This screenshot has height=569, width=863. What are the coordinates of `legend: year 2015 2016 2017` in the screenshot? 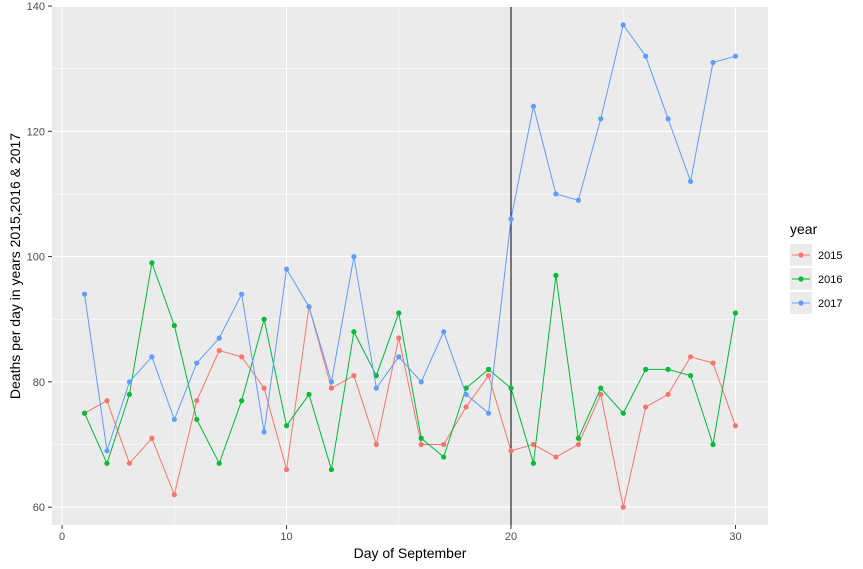 It's located at (816, 267).